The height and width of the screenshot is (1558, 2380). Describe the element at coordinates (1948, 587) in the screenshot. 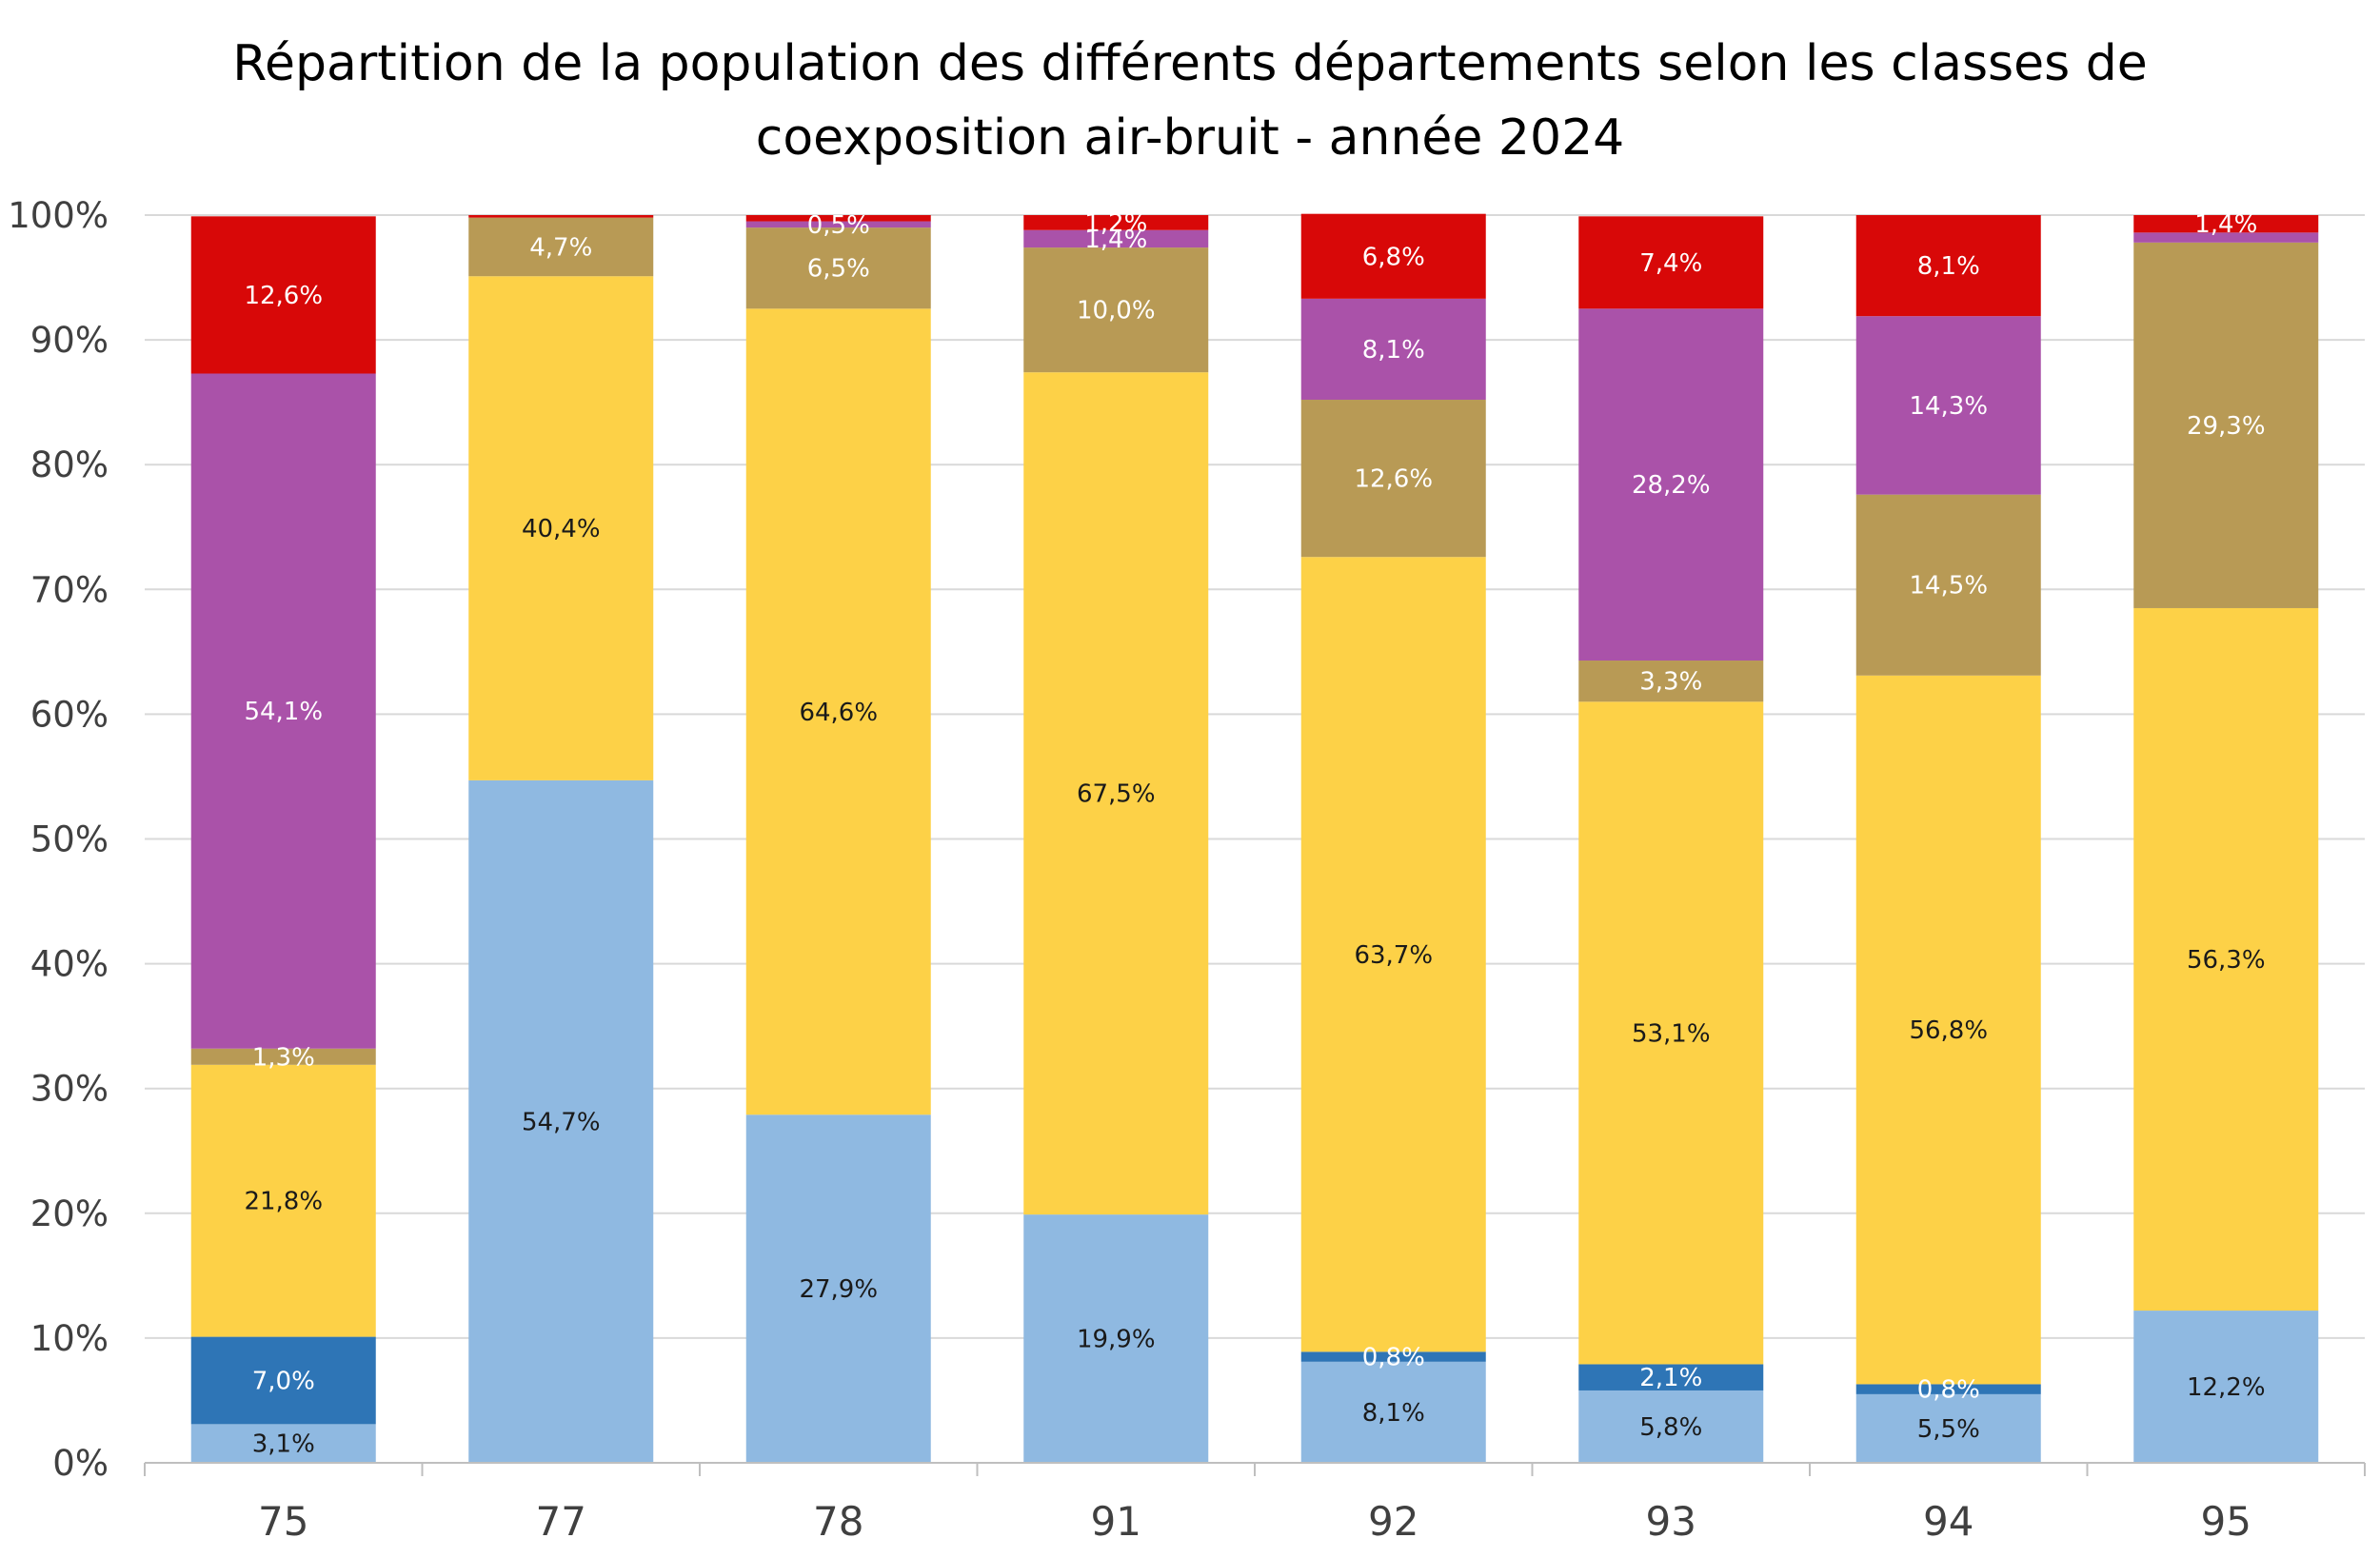

I see `data-label: 14,5%` at that location.